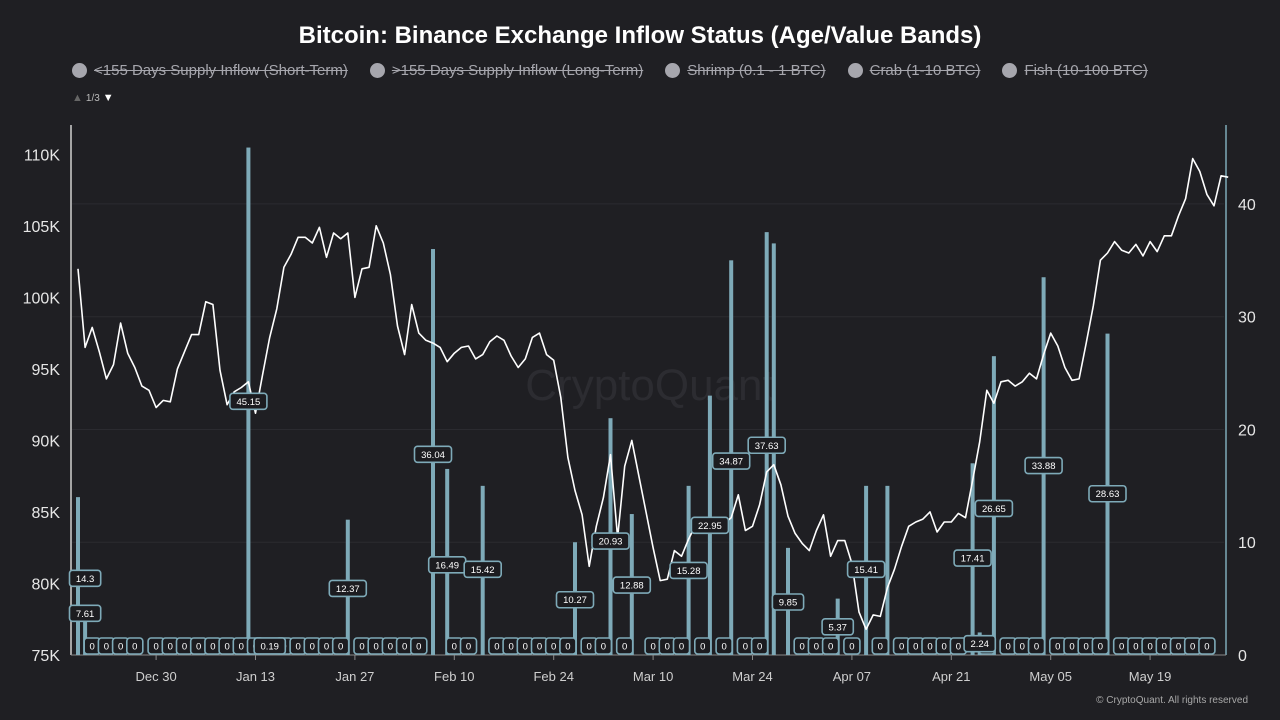 The height and width of the screenshot is (720, 1280). Describe the element at coordinates (454, 676) in the screenshot. I see `x-tick-label: Feb 10` at that location.